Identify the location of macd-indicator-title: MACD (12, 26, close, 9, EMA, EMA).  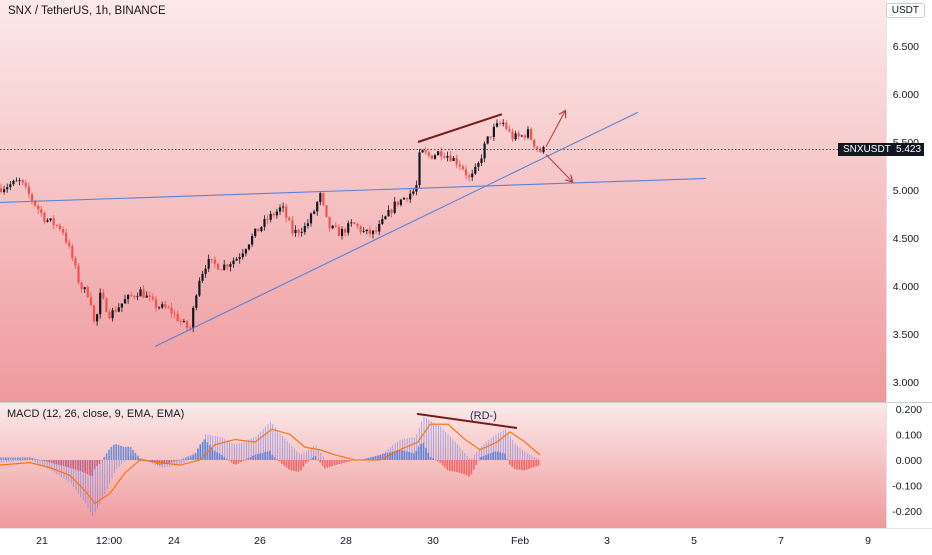
(96, 414).